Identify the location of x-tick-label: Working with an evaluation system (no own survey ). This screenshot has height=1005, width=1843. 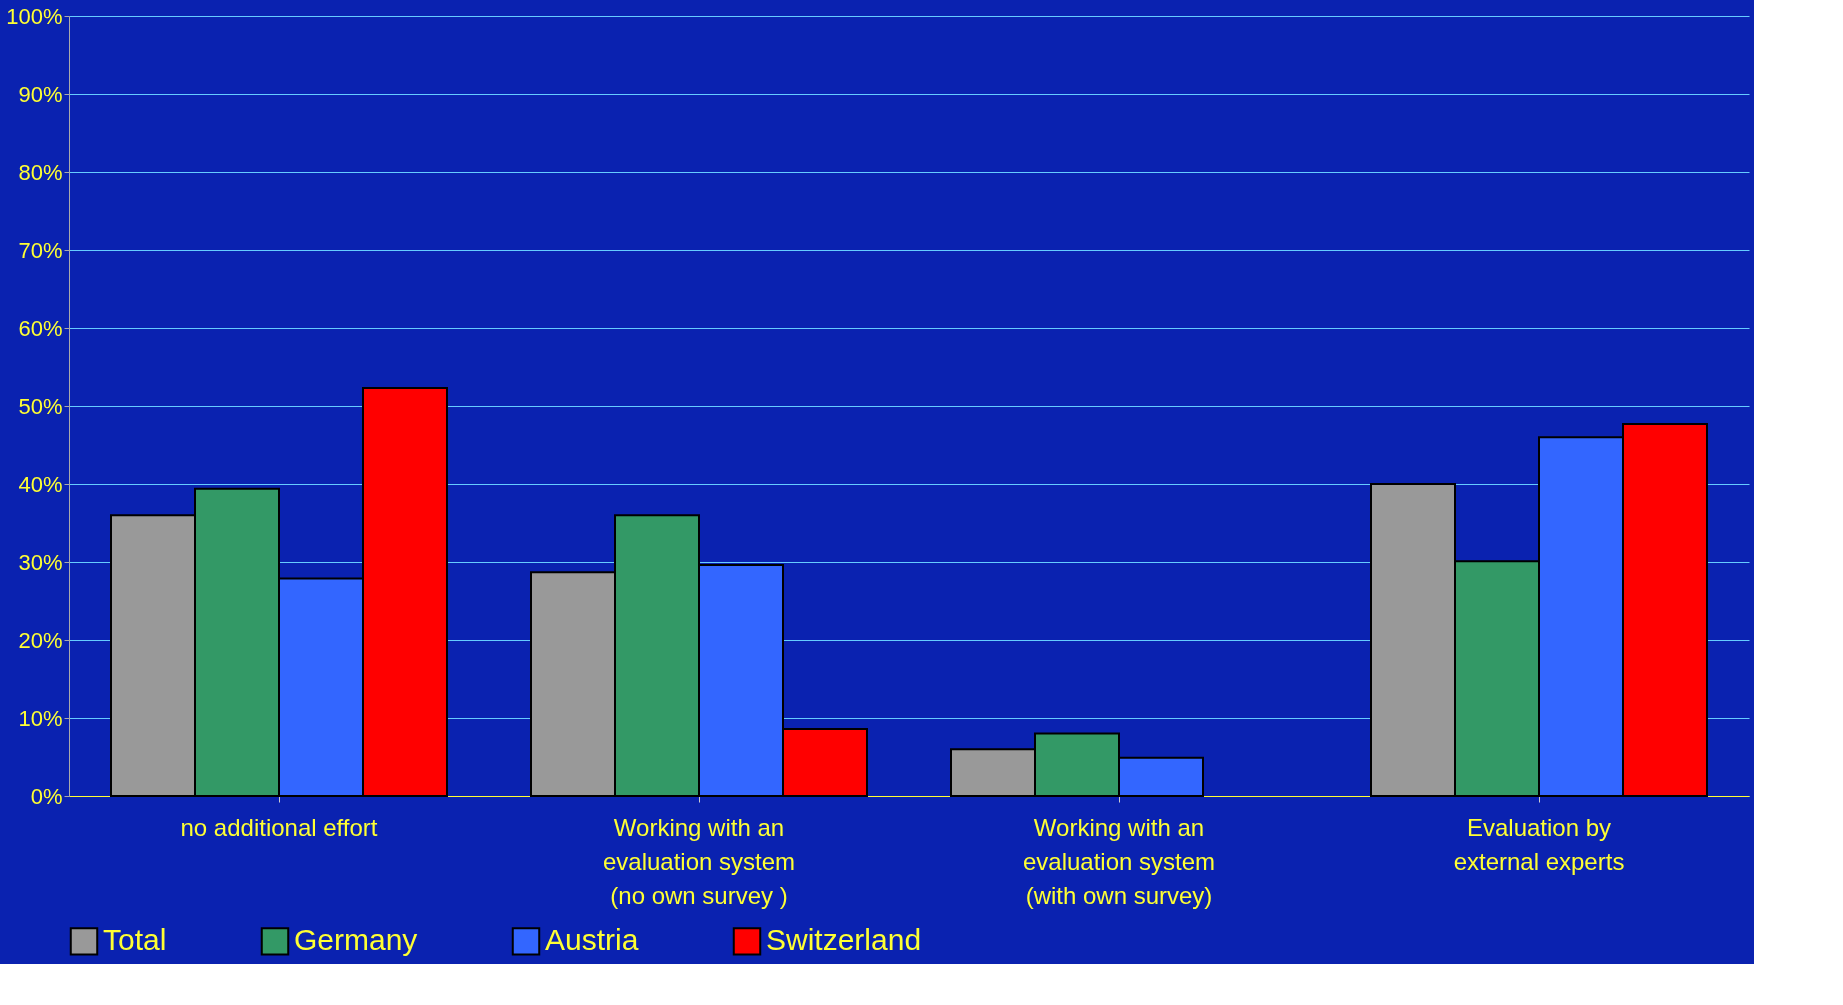
(699, 861).